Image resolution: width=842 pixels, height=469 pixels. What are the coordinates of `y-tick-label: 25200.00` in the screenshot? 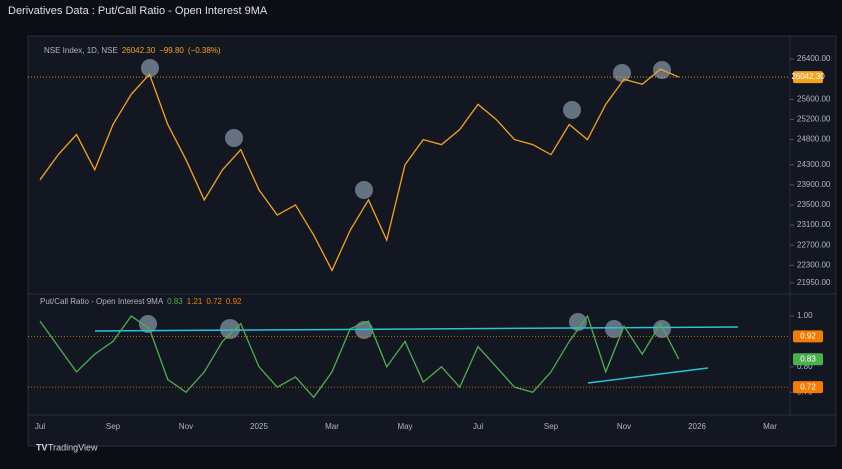 It's located at (814, 119).